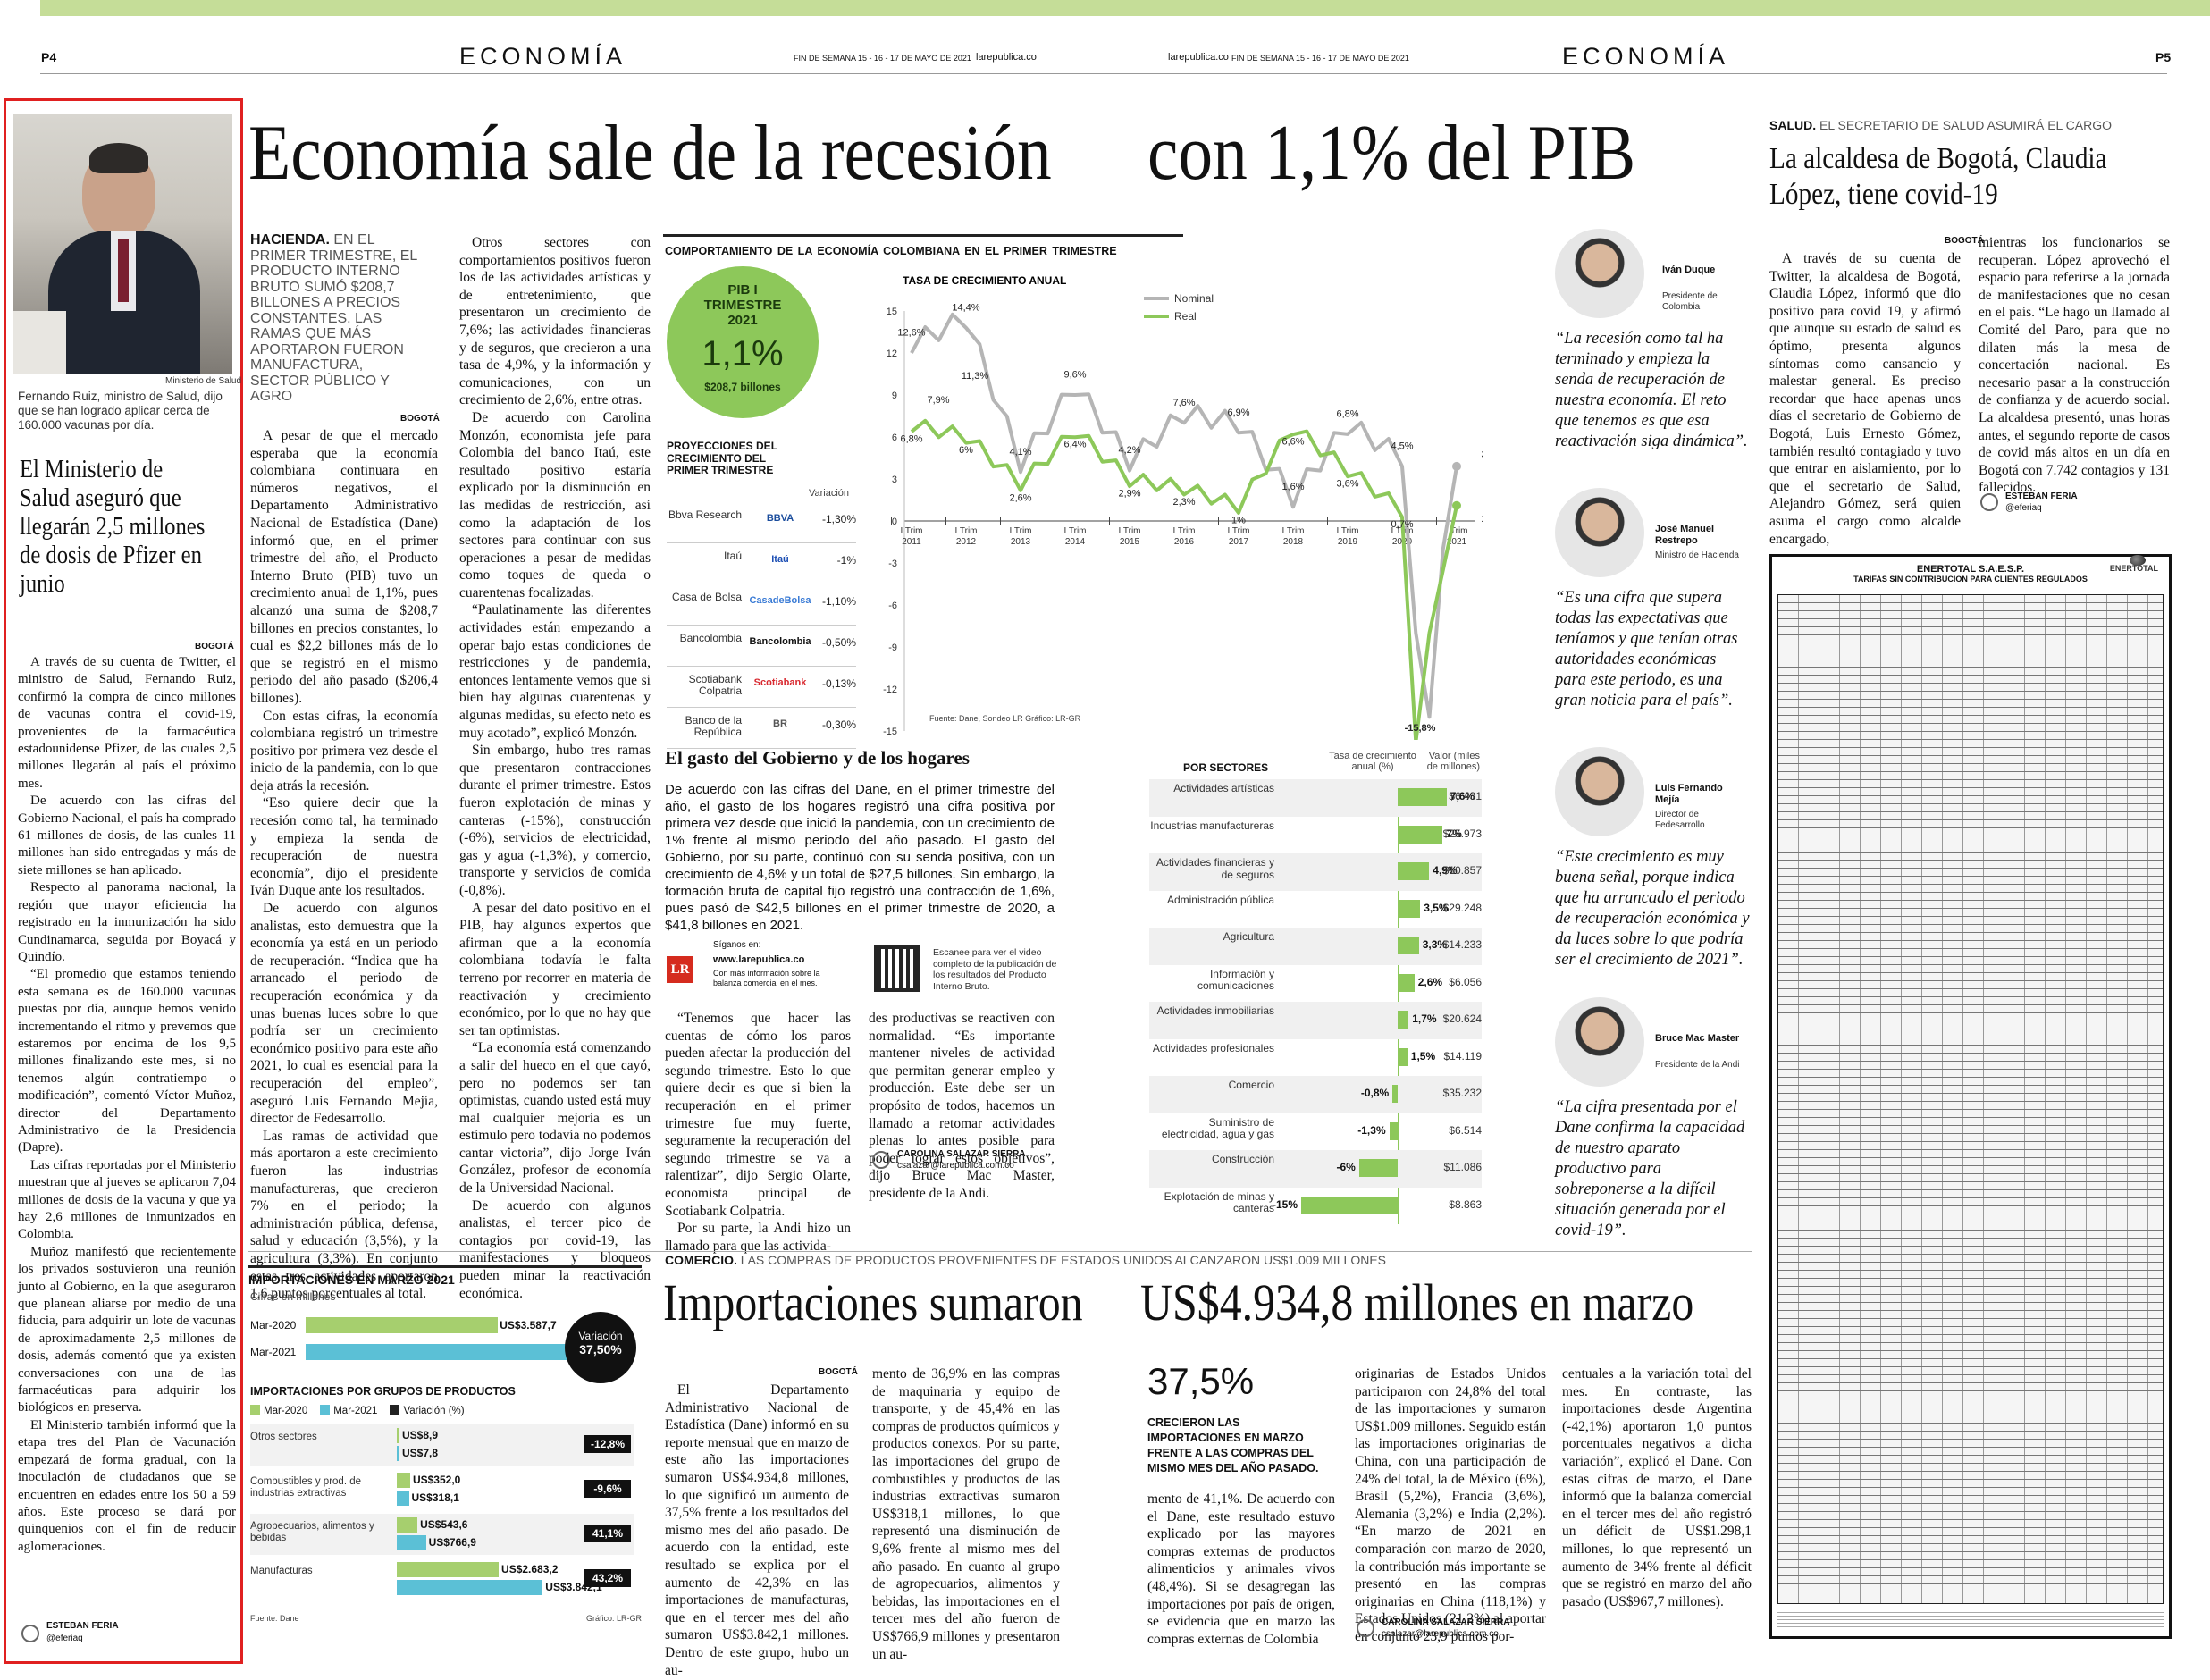 The image size is (2210, 1680). Describe the element at coordinates (1454, 833) in the screenshot. I see `sector-value-label: 7%` at that location.